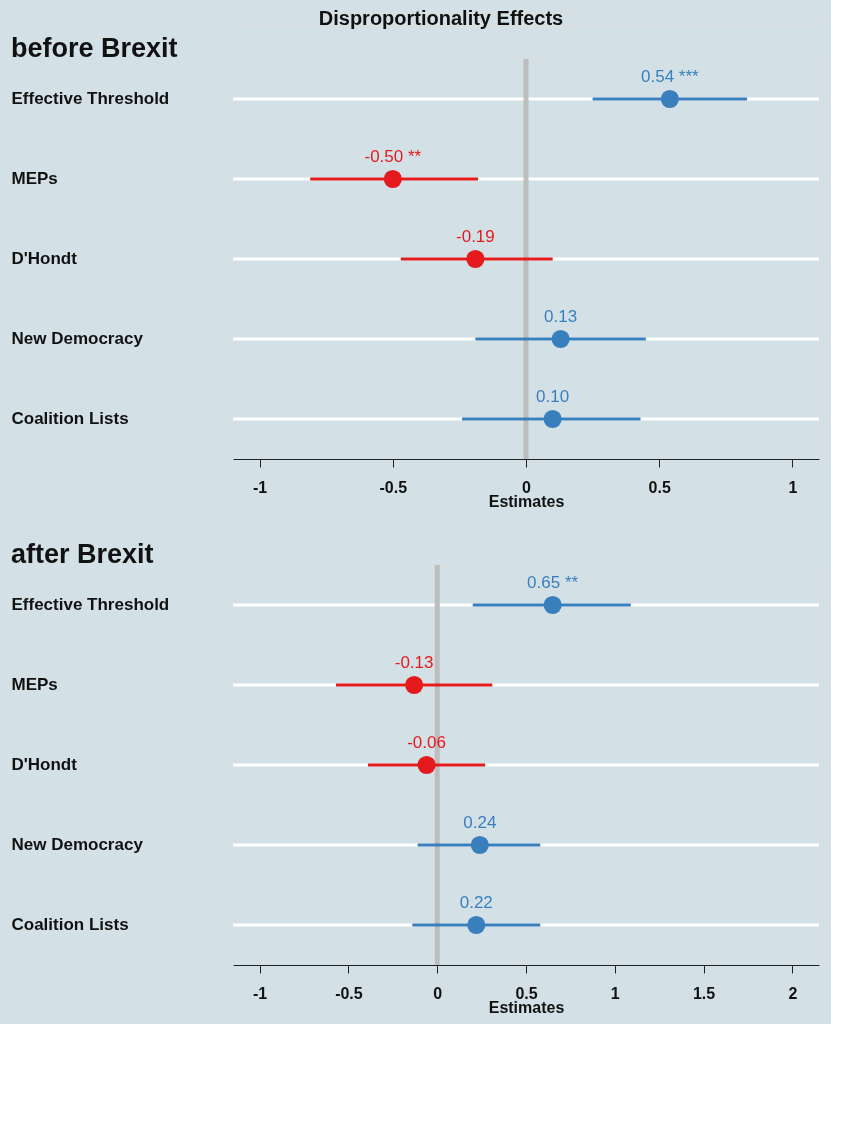 The width and height of the screenshot is (848, 1133). What do you see at coordinates (82, 553) in the screenshot?
I see `chart-title: after Brexit` at bounding box center [82, 553].